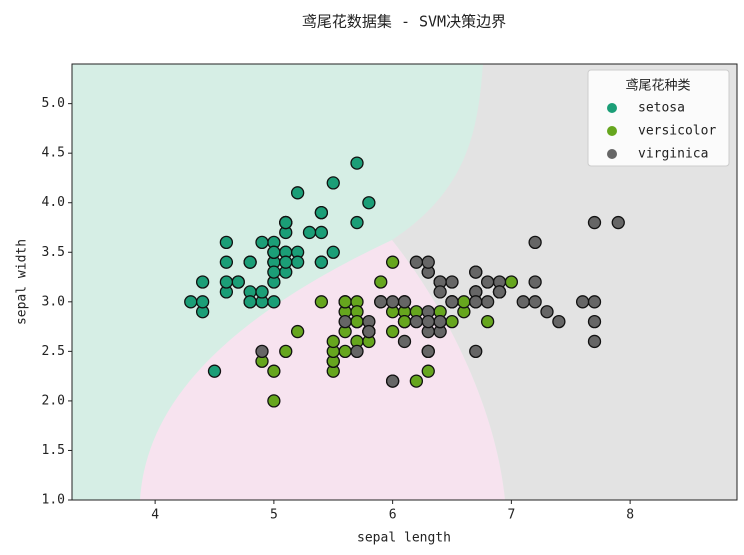 The height and width of the screenshot is (555, 744). What do you see at coordinates (53, 351) in the screenshot?
I see `y-tick-label: 2.5` at bounding box center [53, 351].